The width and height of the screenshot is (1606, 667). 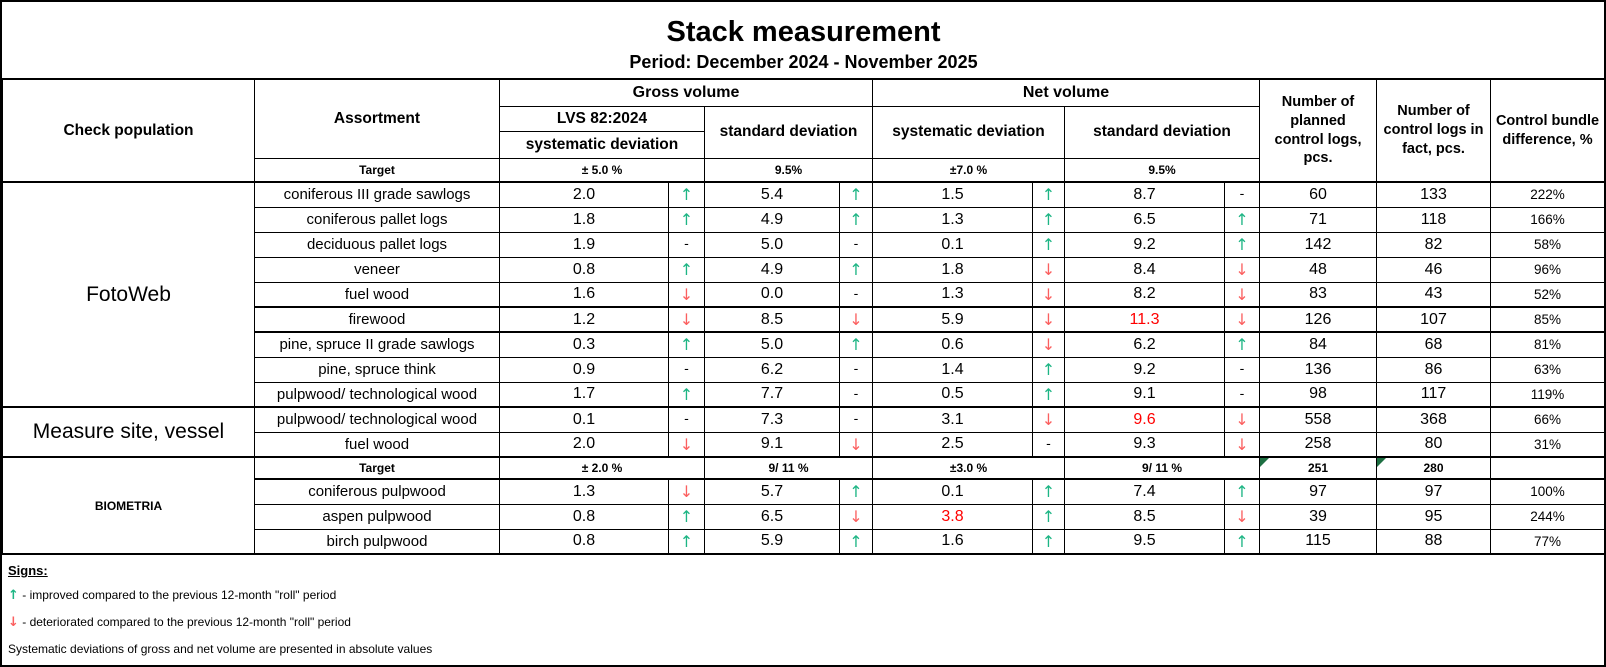 What do you see at coordinates (1162, 468) in the screenshot?
I see `target-net-standard: 9/ 11 %` at bounding box center [1162, 468].